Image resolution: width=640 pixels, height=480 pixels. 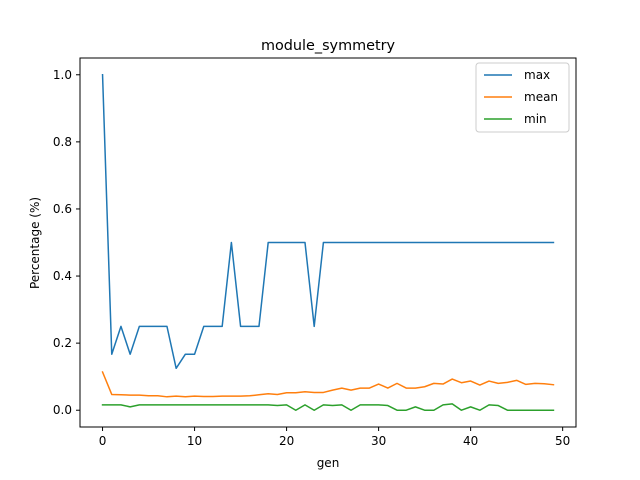 I want to click on legend-label-min: min, so click(x=535, y=119).